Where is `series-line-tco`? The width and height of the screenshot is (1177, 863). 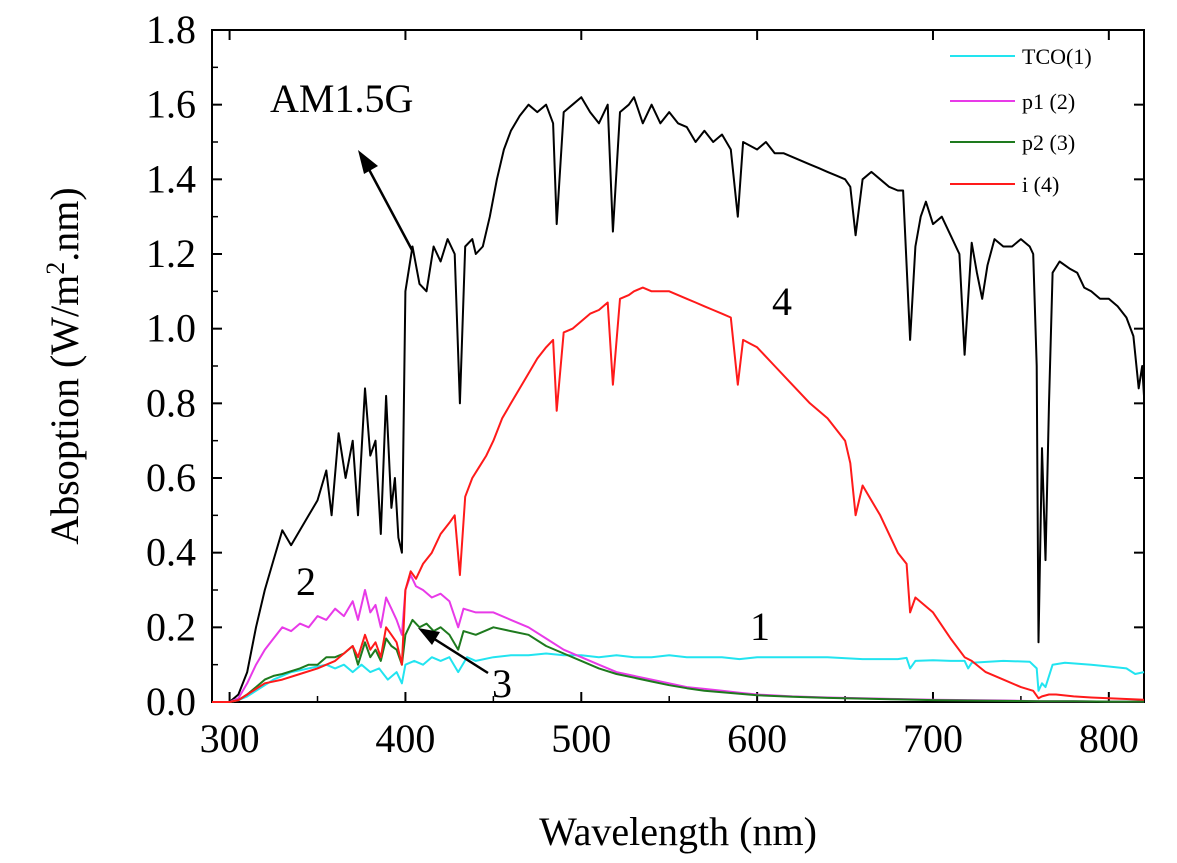
series-line-tco is located at coordinates (678, 677).